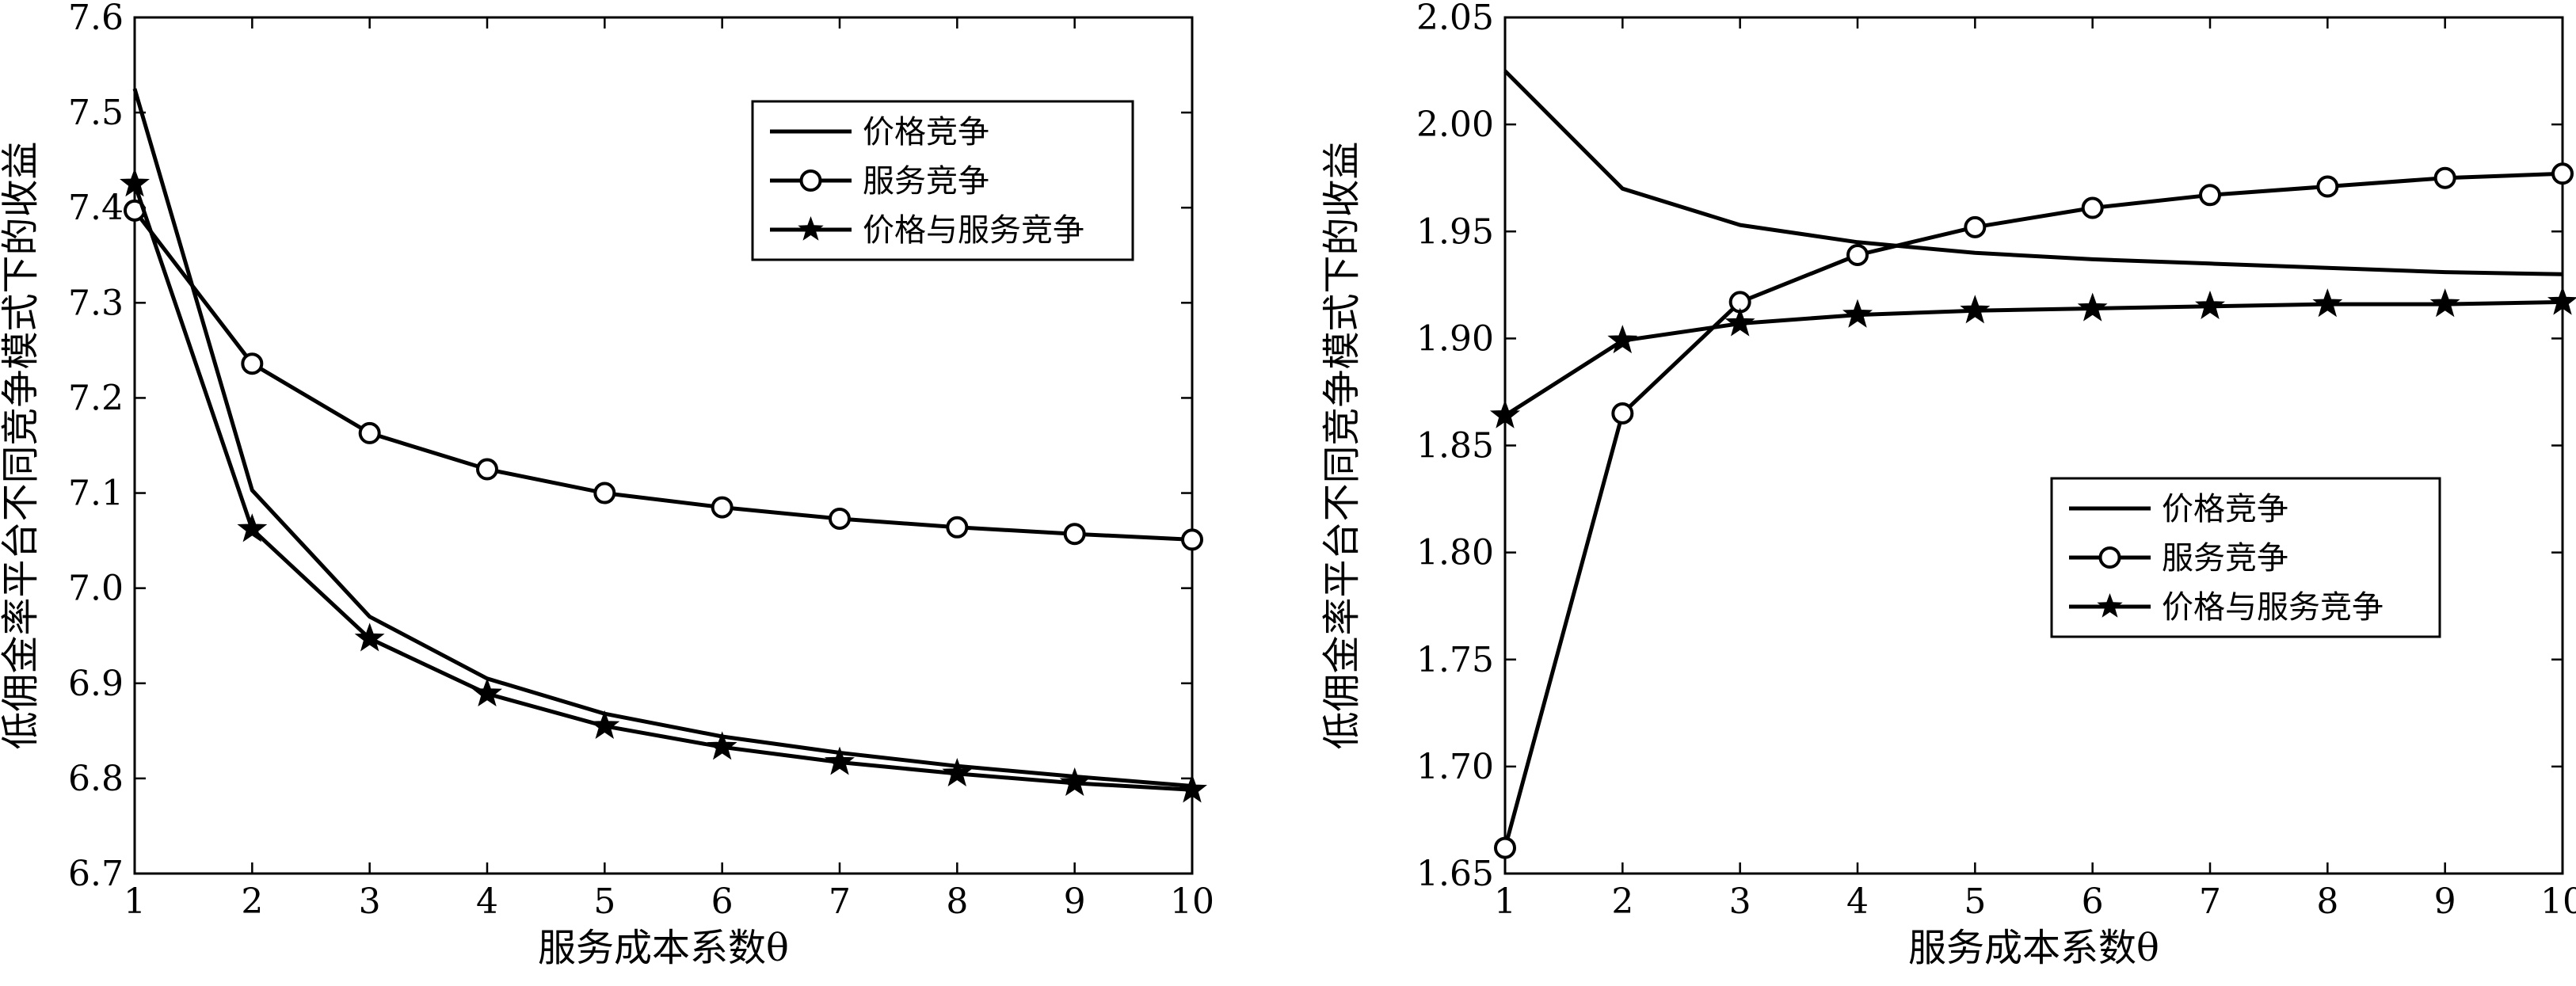  What do you see at coordinates (1455, 660) in the screenshot?
I see `y-tick-label: 1.75` at bounding box center [1455, 660].